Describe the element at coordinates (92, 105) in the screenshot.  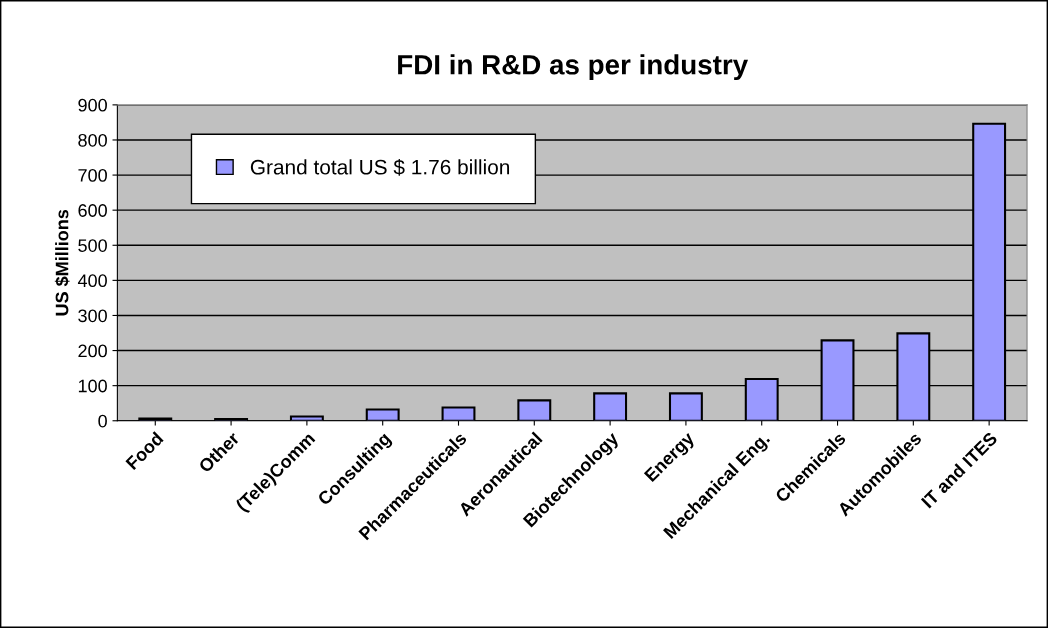
I see `y-tick-label: 900` at that location.